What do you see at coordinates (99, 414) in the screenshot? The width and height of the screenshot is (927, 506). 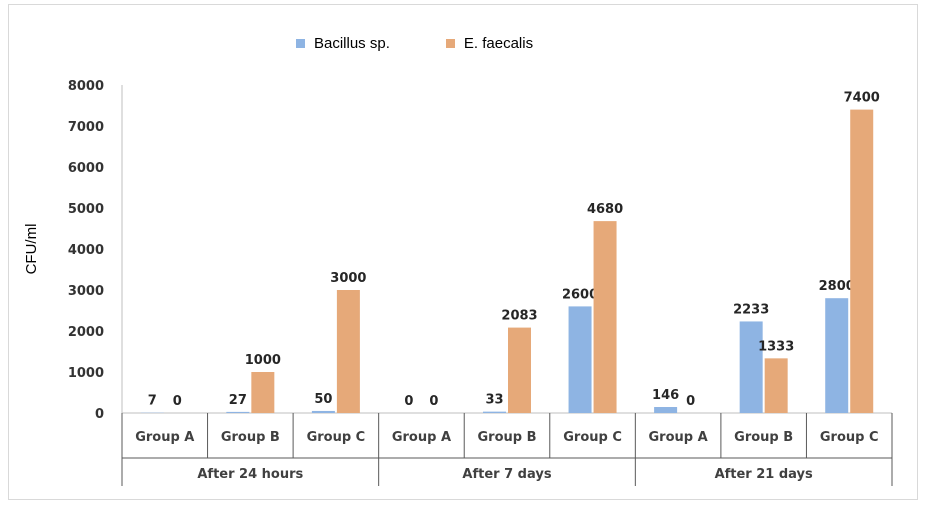 I see `y-tick-label: 0` at bounding box center [99, 414].